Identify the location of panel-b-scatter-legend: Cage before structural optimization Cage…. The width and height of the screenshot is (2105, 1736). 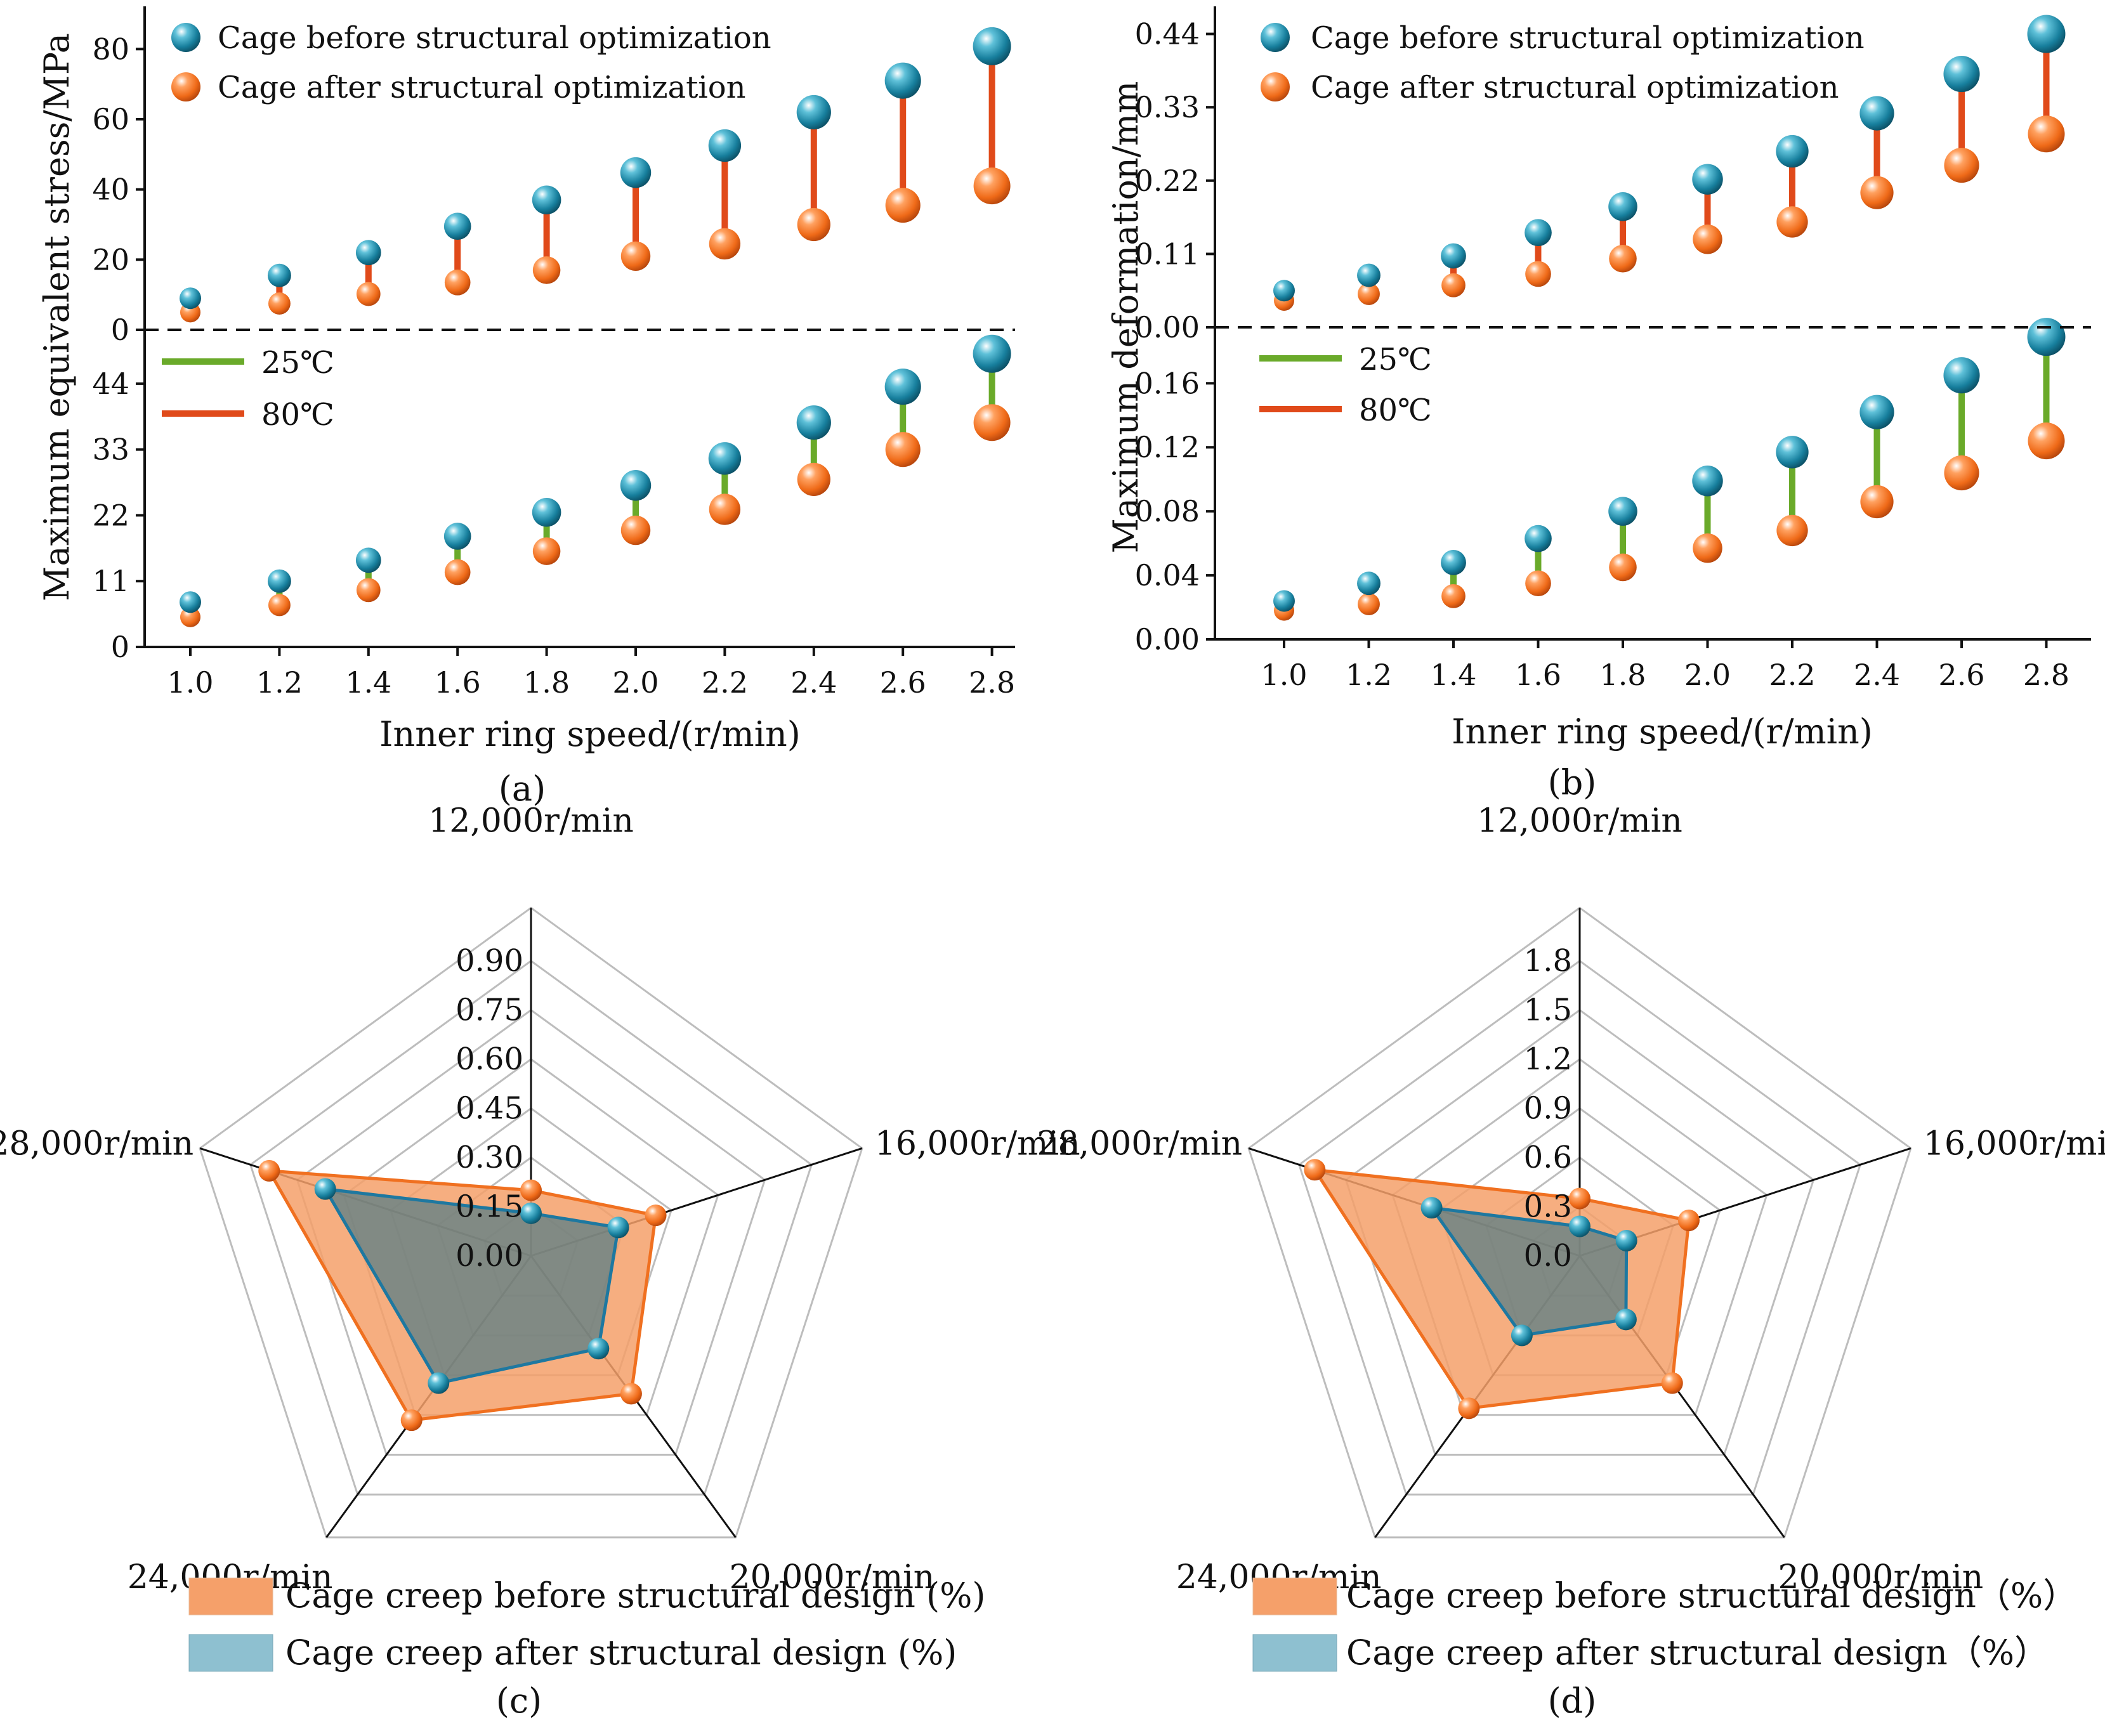
(1563, 63).